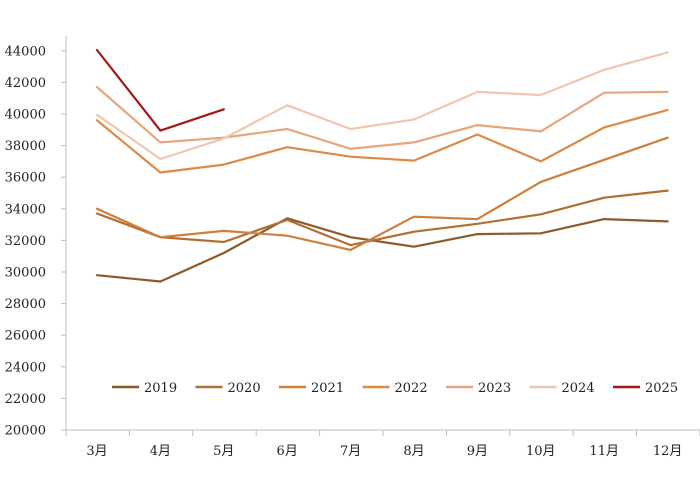  What do you see at coordinates (413, 451) in the screenshot?
I see `x-tick-label: 8月` at bounding box center [413, 451].